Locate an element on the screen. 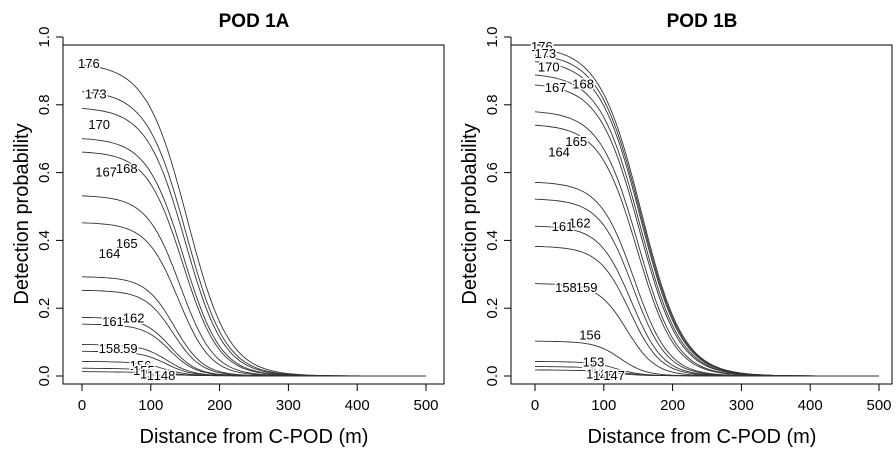  chart-title: POD 1B is located at coordinates (702, 21).